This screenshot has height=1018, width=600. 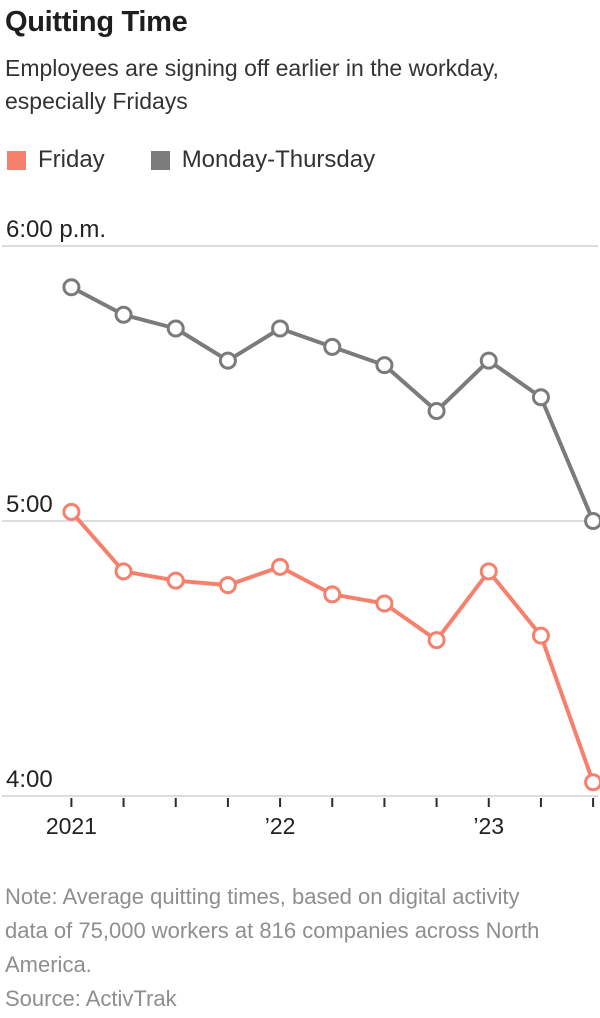 I want to click on data-point-monday-thursday-2022-q3, so click(x=384, y=365).